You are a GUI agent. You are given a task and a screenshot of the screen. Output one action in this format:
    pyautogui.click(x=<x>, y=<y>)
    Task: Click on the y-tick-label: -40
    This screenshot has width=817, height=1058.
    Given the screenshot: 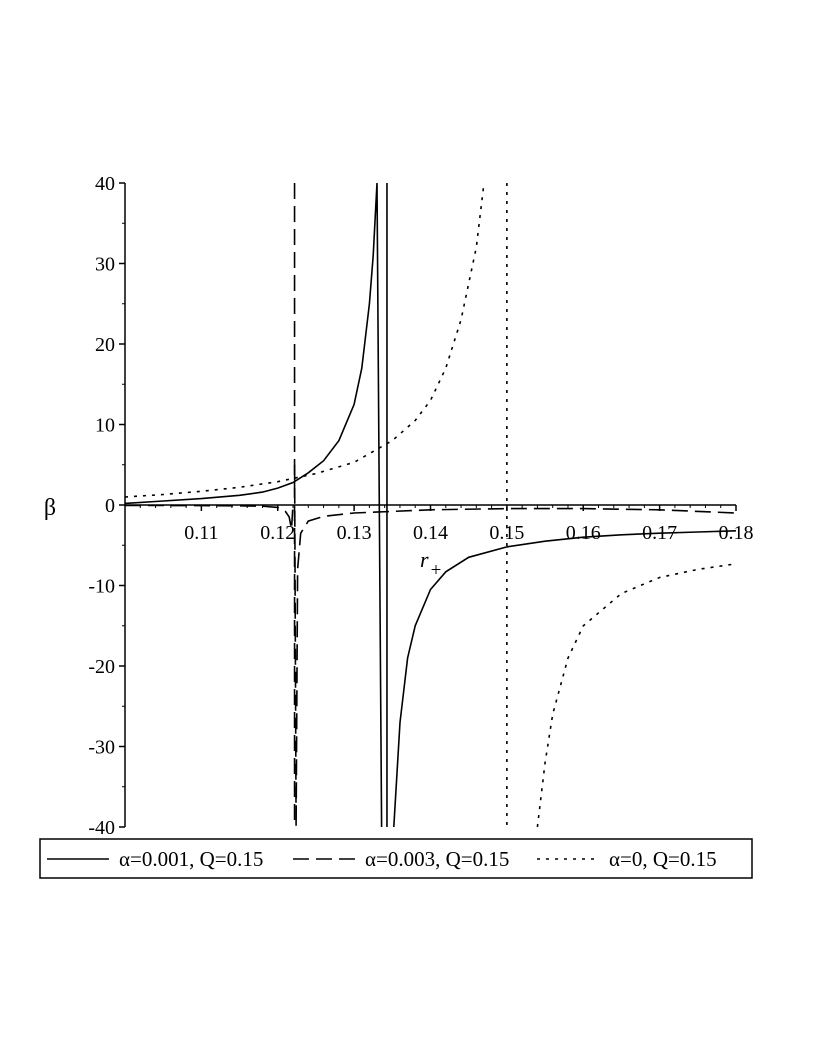 What is the action you would take?
    pyautogui.click(x=101, y=828)
    